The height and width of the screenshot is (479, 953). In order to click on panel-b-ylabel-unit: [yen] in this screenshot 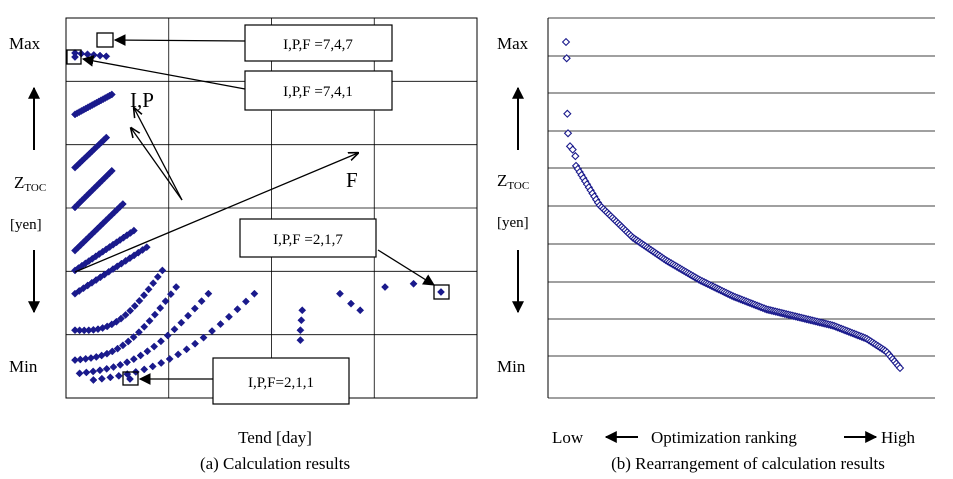, I will do `click(513, 223)`.